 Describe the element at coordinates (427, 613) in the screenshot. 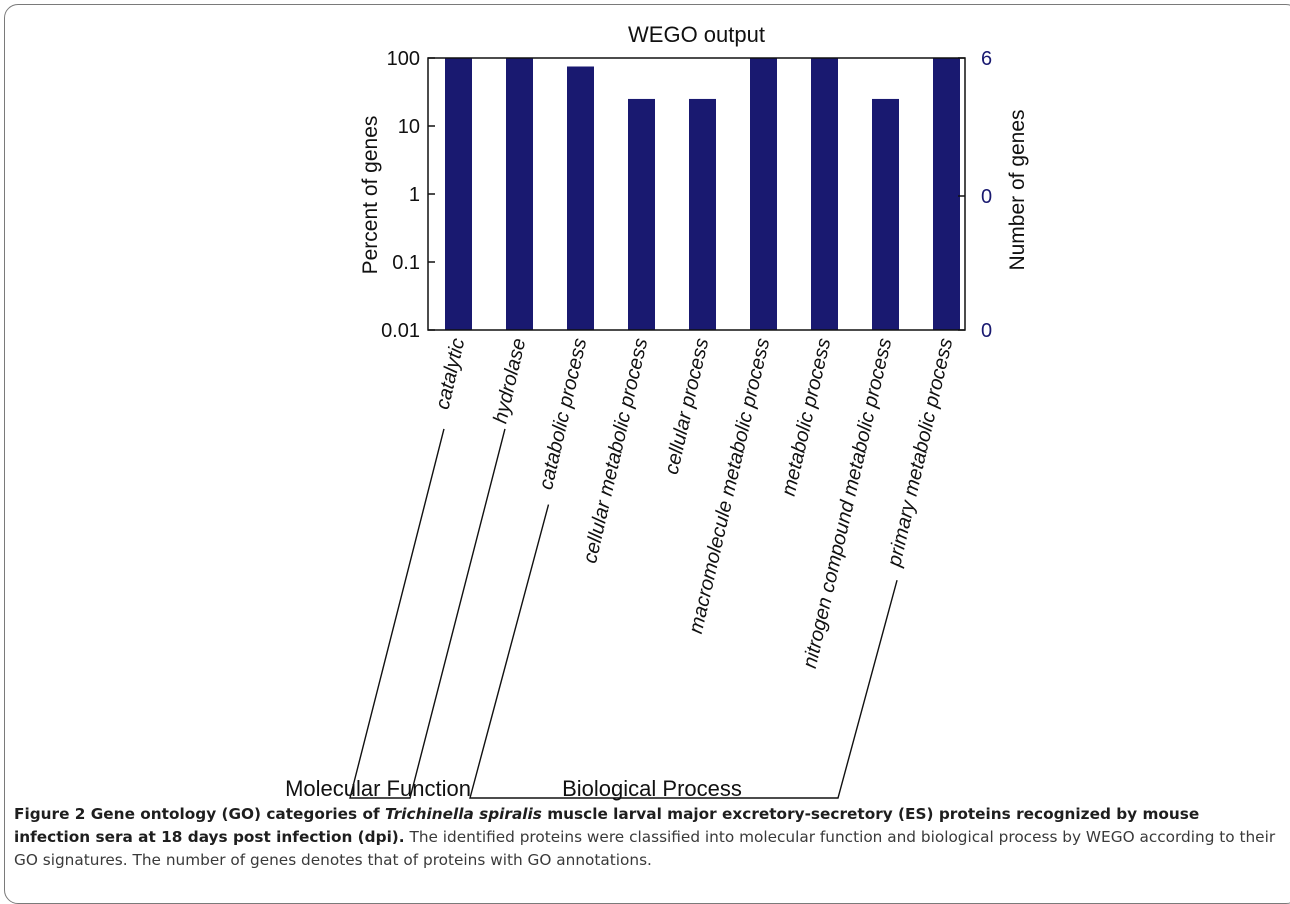

I see `group-bracket-molecular-function` at that location.